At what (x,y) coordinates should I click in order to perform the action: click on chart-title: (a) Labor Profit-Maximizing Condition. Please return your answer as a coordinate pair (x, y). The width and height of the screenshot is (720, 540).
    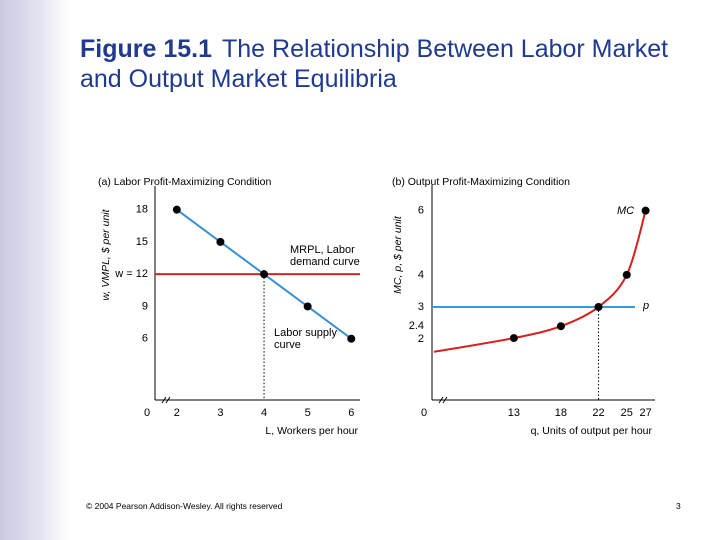
    Looking at the image, I should click on (184, 182).